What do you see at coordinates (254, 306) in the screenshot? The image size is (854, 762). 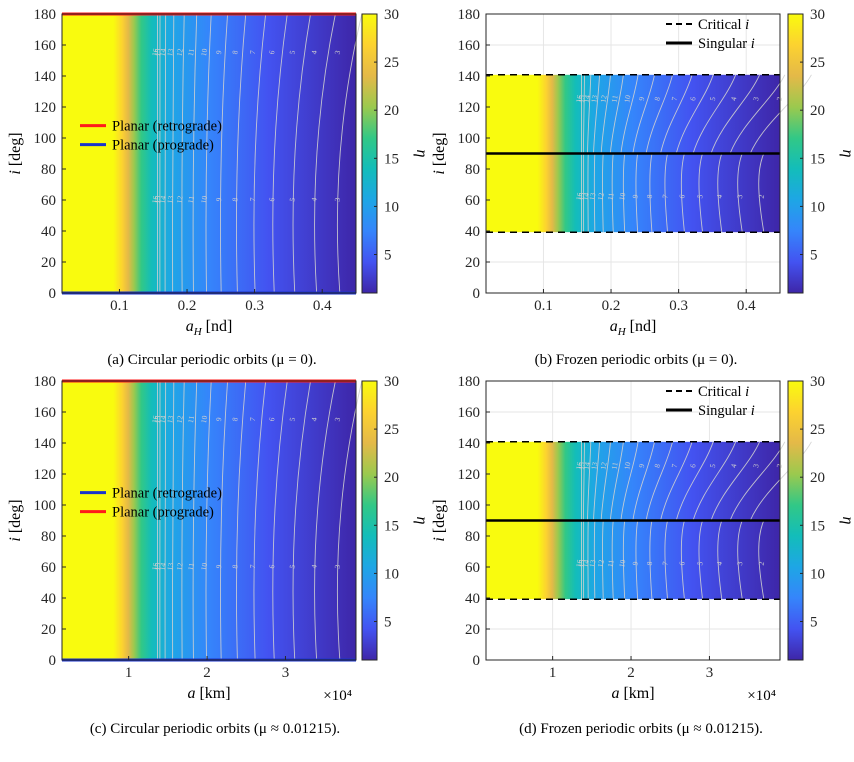 I see `x-tick-label: 0.3` at bounding box center [254, 306].